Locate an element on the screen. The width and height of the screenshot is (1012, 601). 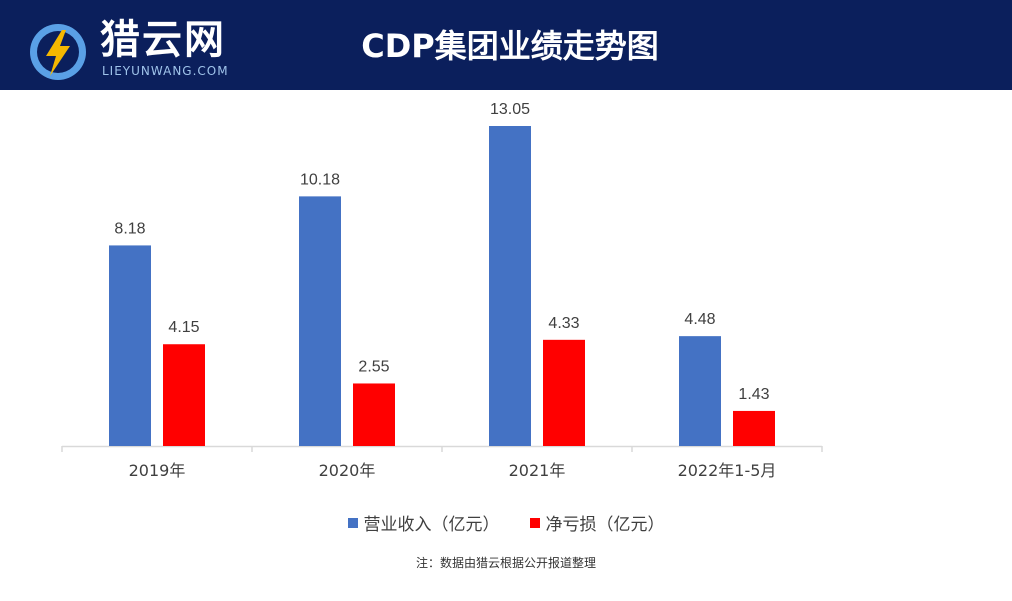
data-label-loss: 1.43 is located at coordinates (753, 394).